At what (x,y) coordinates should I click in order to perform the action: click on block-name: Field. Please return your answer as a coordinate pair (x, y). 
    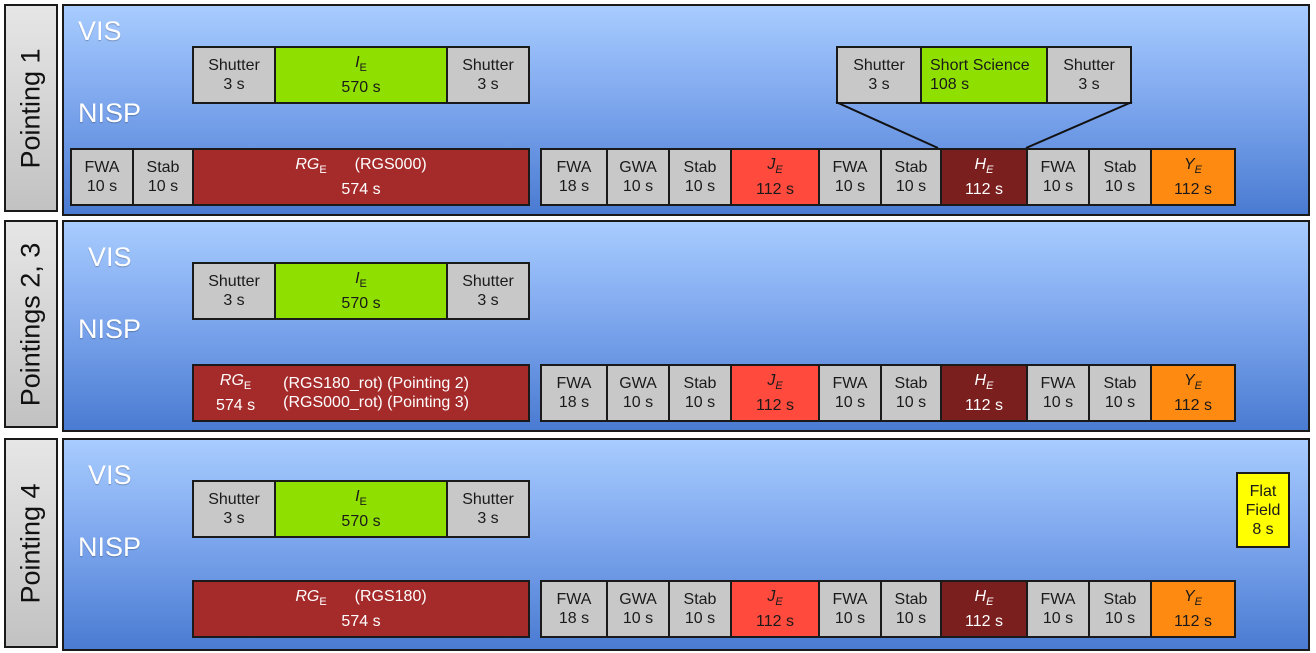
    Looking at the image, I should click on (1263, 510).